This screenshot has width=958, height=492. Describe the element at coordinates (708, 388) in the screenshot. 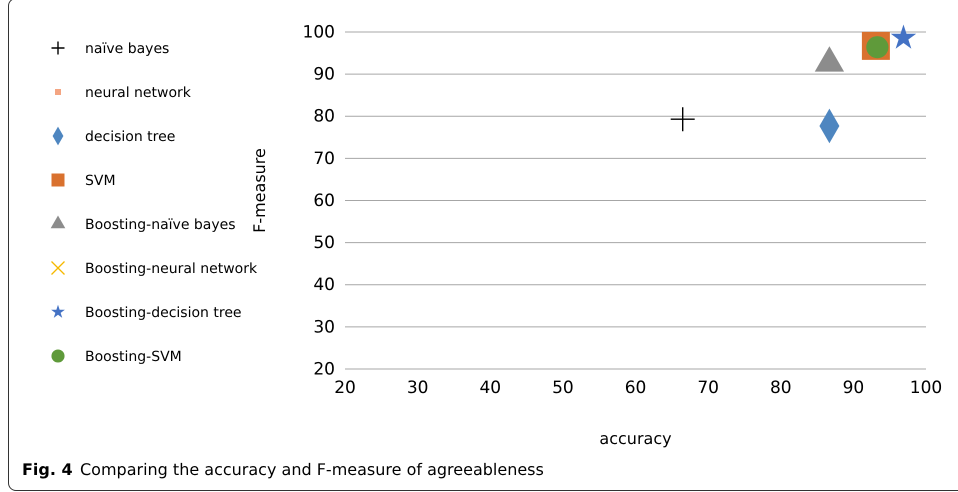

I see `x-tick-label: 70` at that location.